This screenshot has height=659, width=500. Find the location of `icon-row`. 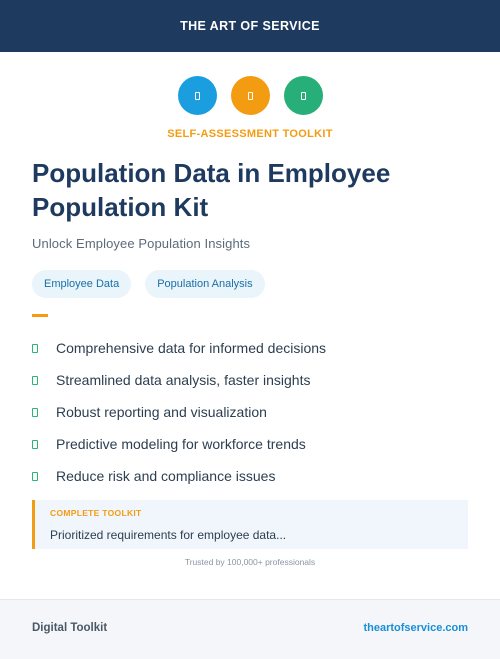

icon-row is located at coordinates (250, 95).